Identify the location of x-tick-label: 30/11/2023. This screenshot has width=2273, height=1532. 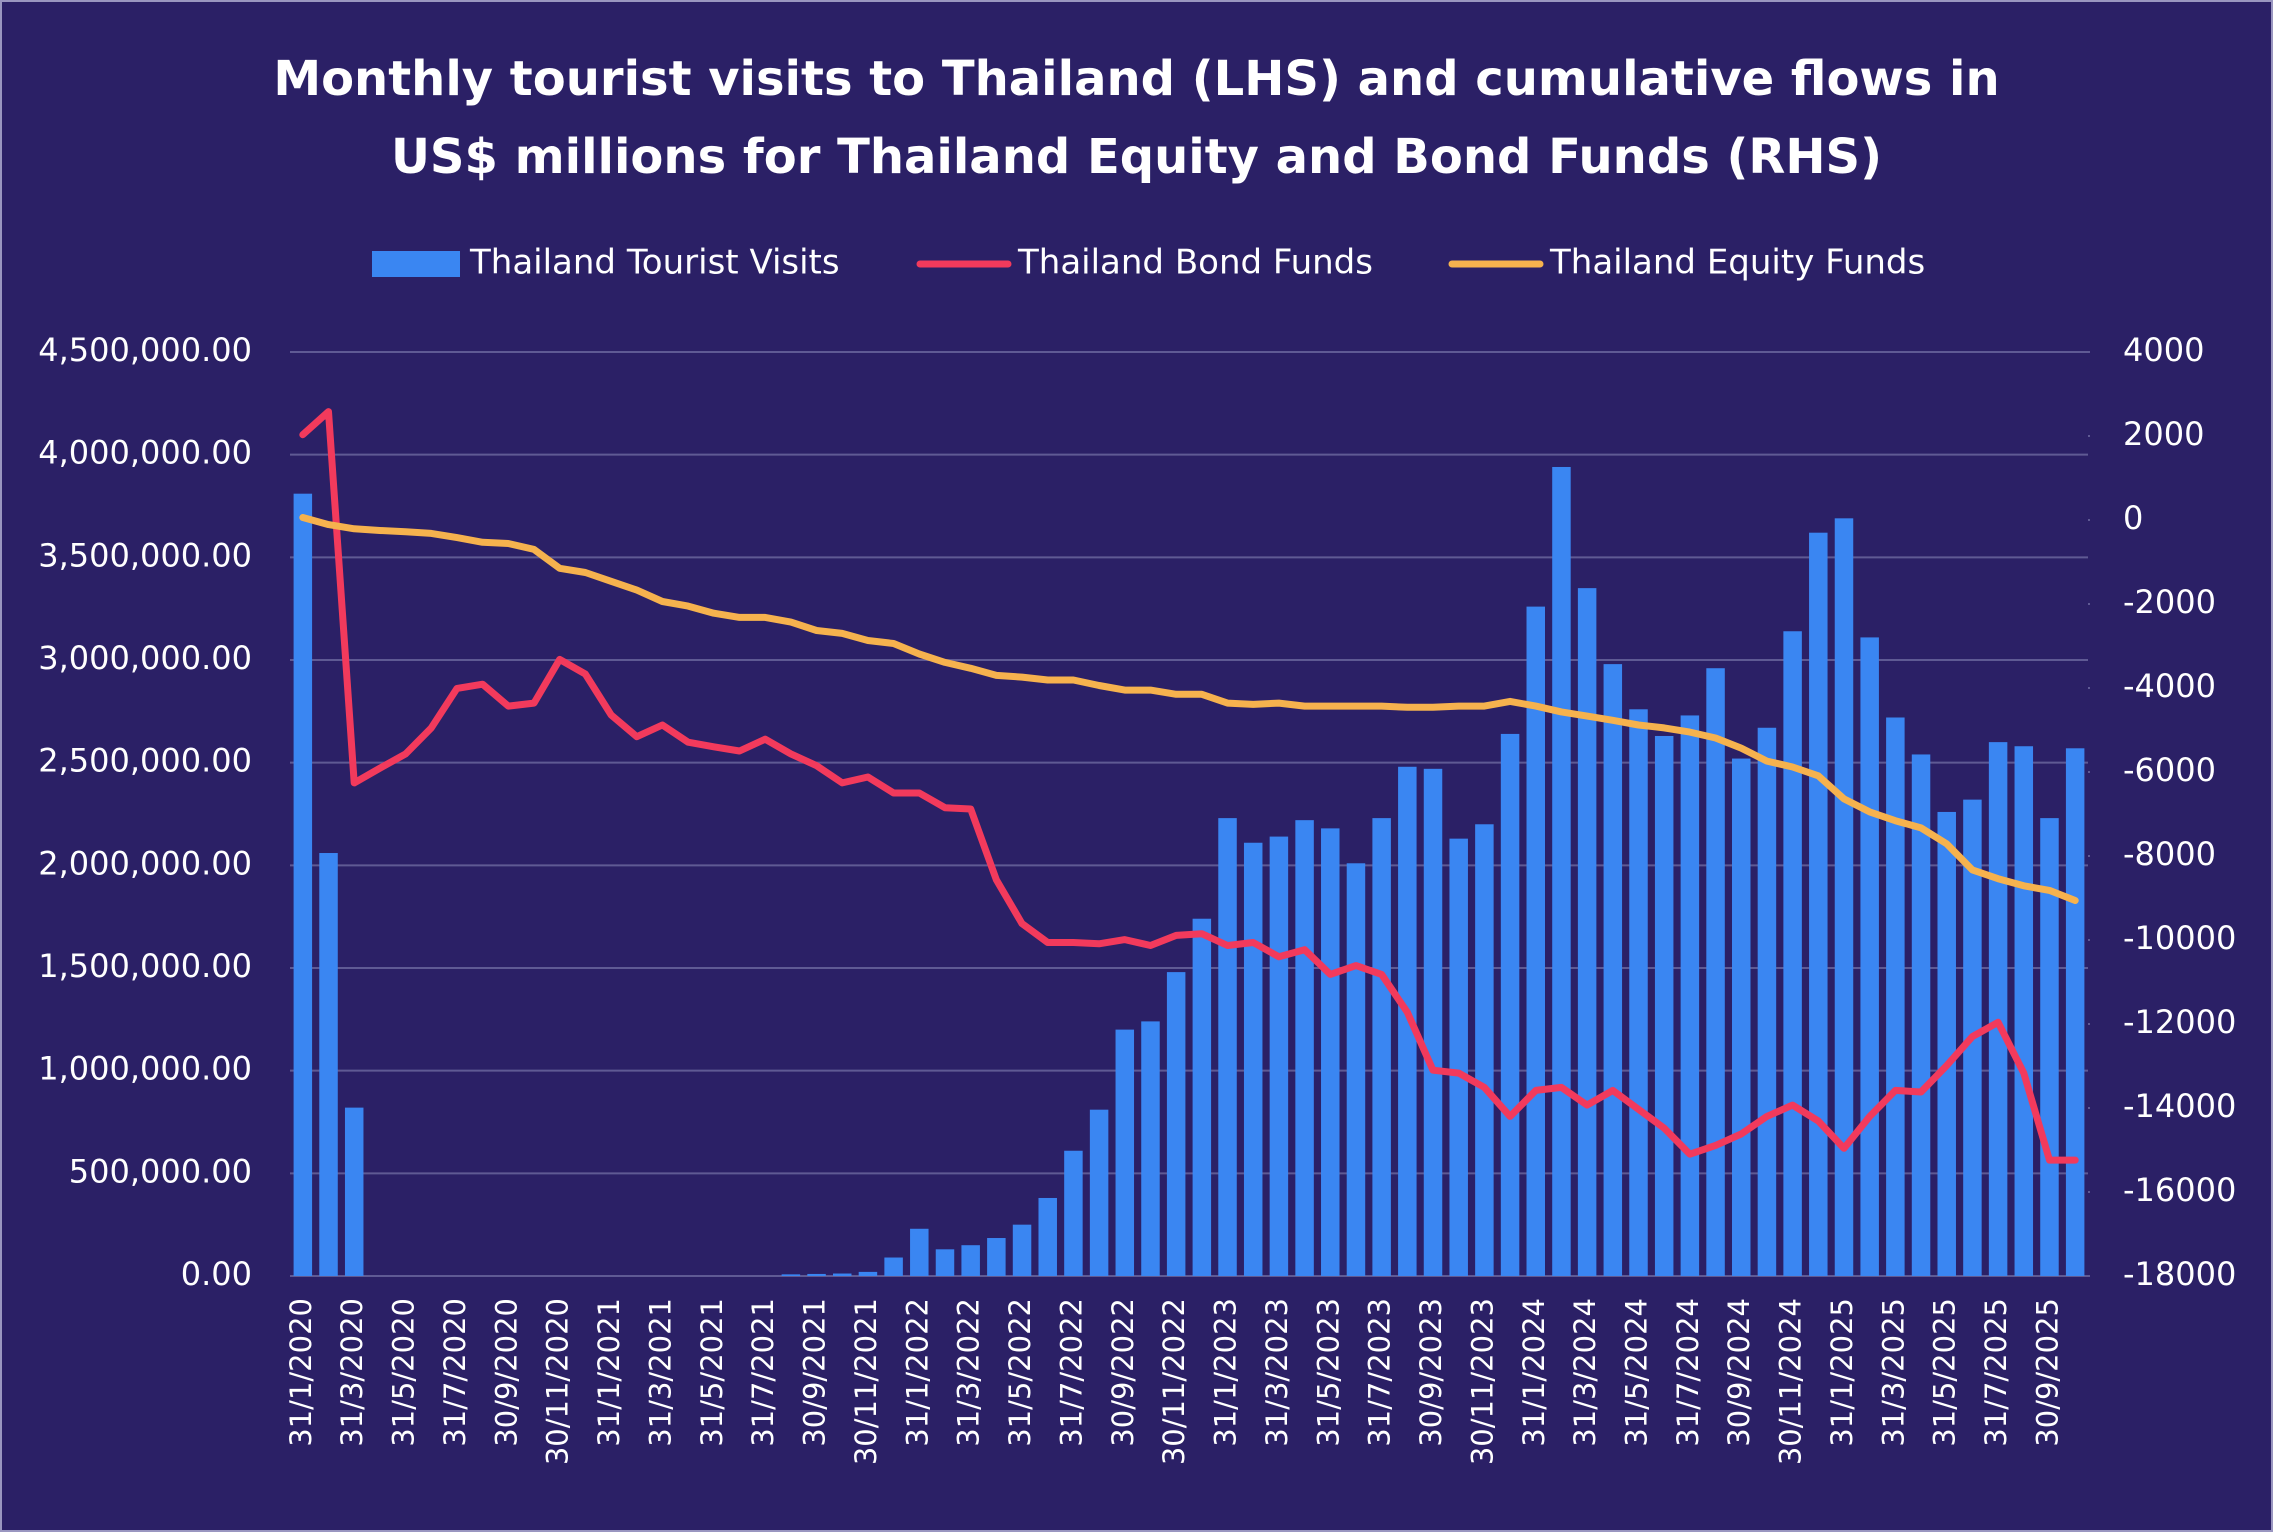
(1482, 1381).